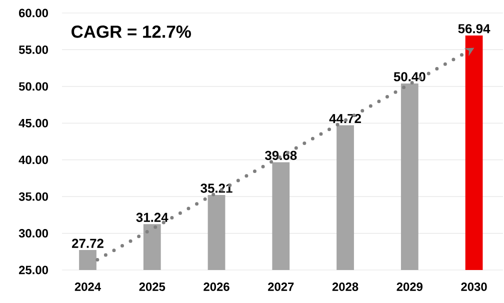 This screenshot has width=504, height=303. I want to click on y-tick-label: 40.00, so click(33, 160).